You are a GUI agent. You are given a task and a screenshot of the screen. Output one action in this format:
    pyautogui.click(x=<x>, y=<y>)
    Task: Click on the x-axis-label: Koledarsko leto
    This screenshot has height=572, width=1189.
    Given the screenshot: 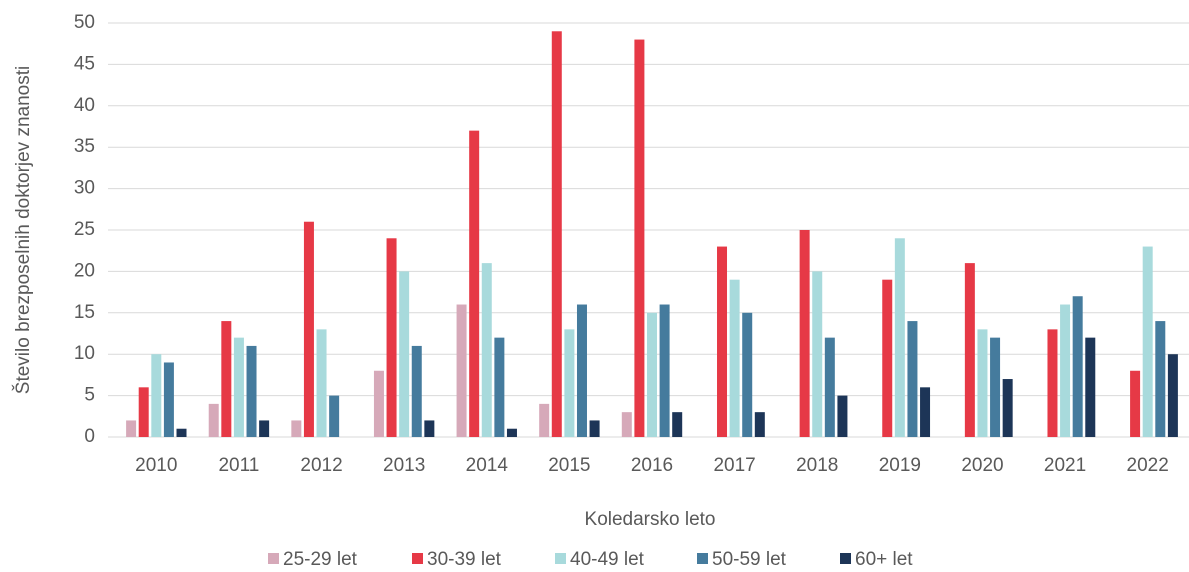 What is the action you would take?
    pyautogui.click(x=650, y=519)
    